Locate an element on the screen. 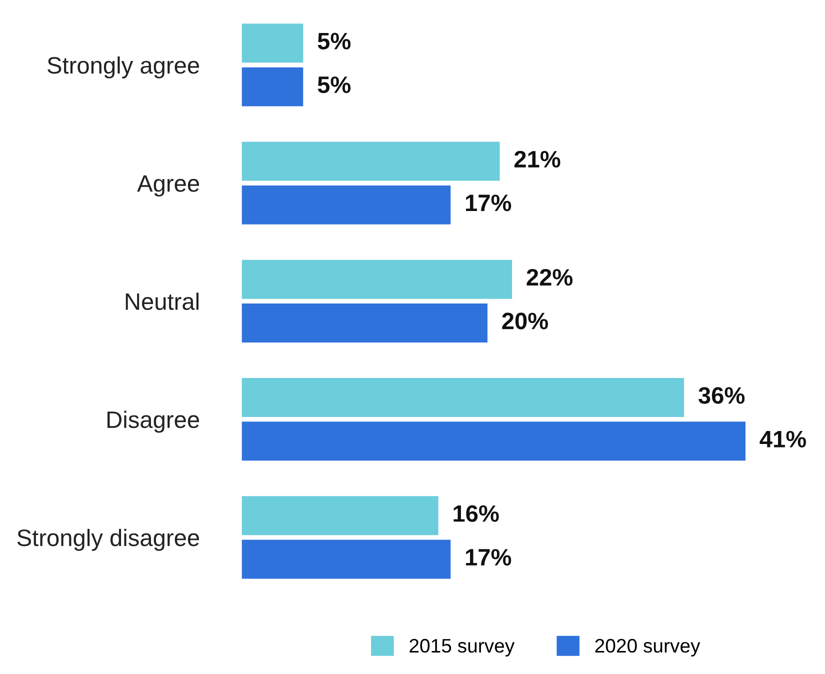 This screenshot has height=674, width=825. y-tick-label: Strongly disagree is located at coordinates (108, 539).